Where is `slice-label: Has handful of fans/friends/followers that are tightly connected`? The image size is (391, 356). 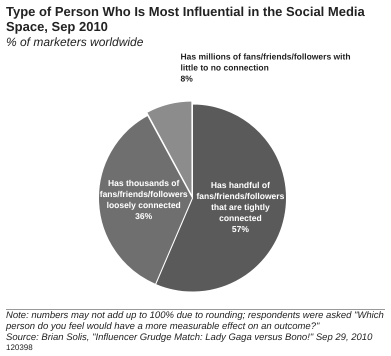 slice-label: Has handful of fans/friends/followers that are tightly connected is located at coordinates (240, 202).